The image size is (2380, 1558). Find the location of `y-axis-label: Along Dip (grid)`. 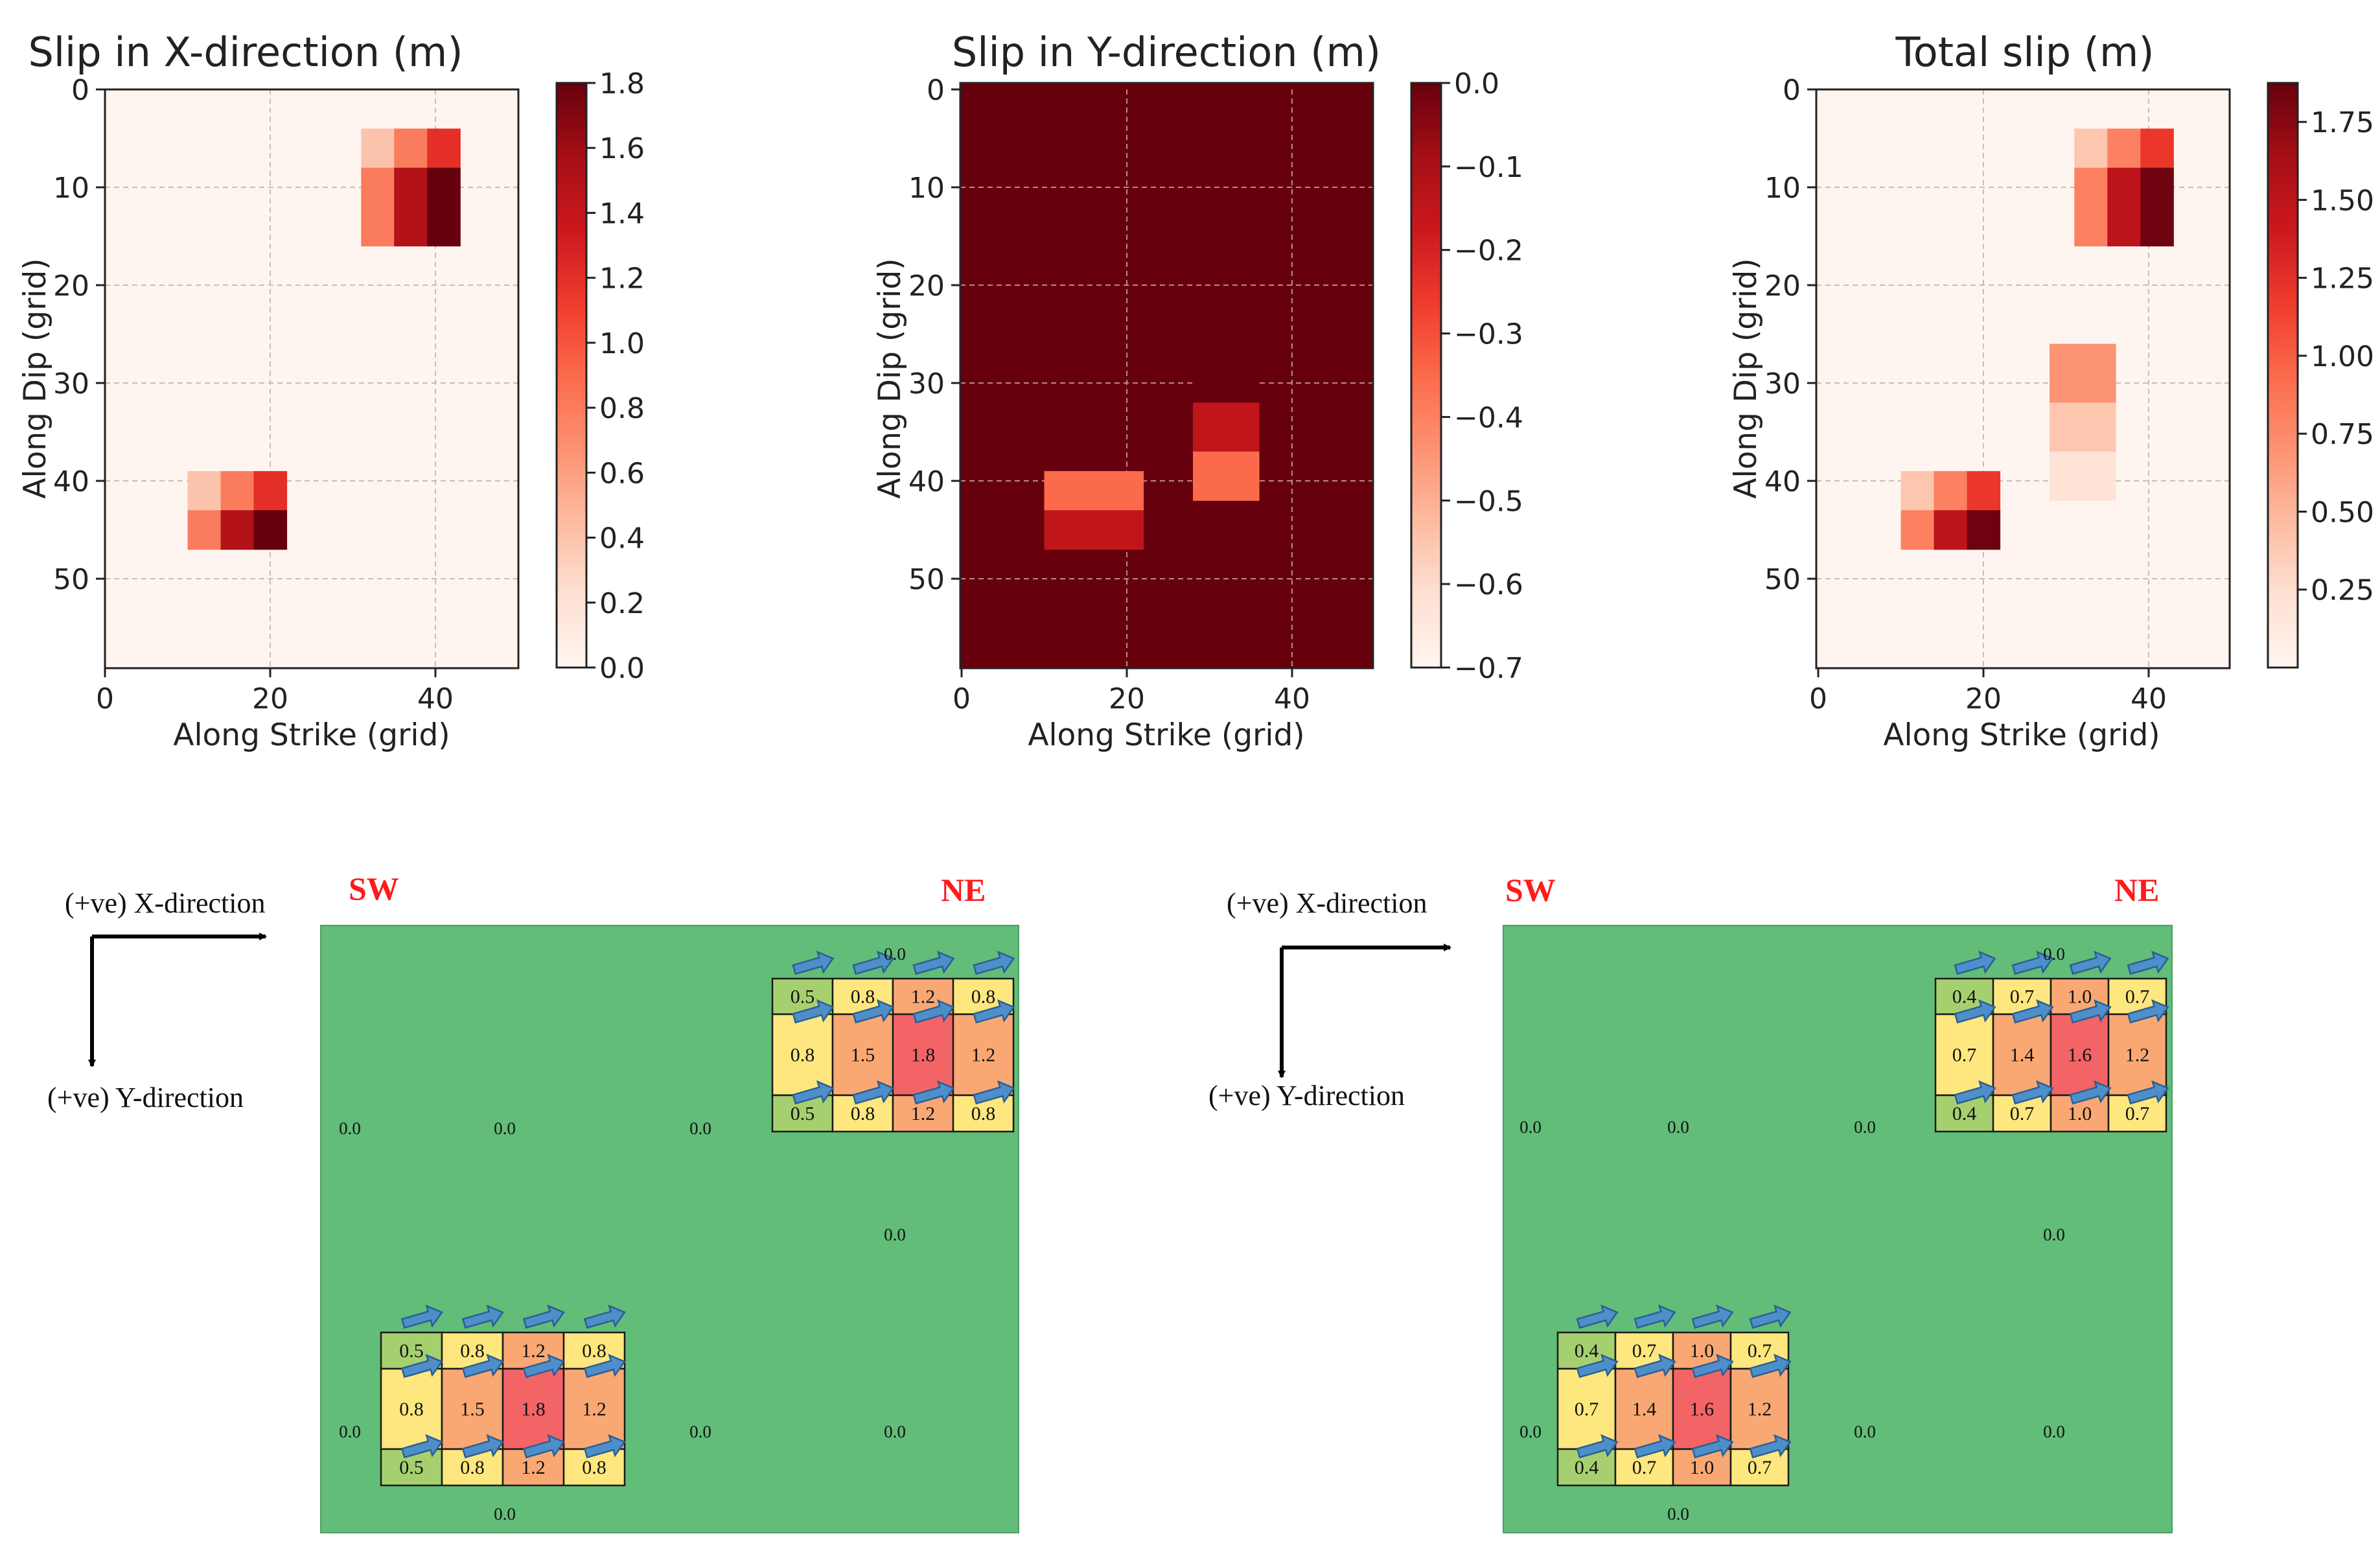

y-axis-label: Along Dip (grid) is located at coordinates (35, 378).